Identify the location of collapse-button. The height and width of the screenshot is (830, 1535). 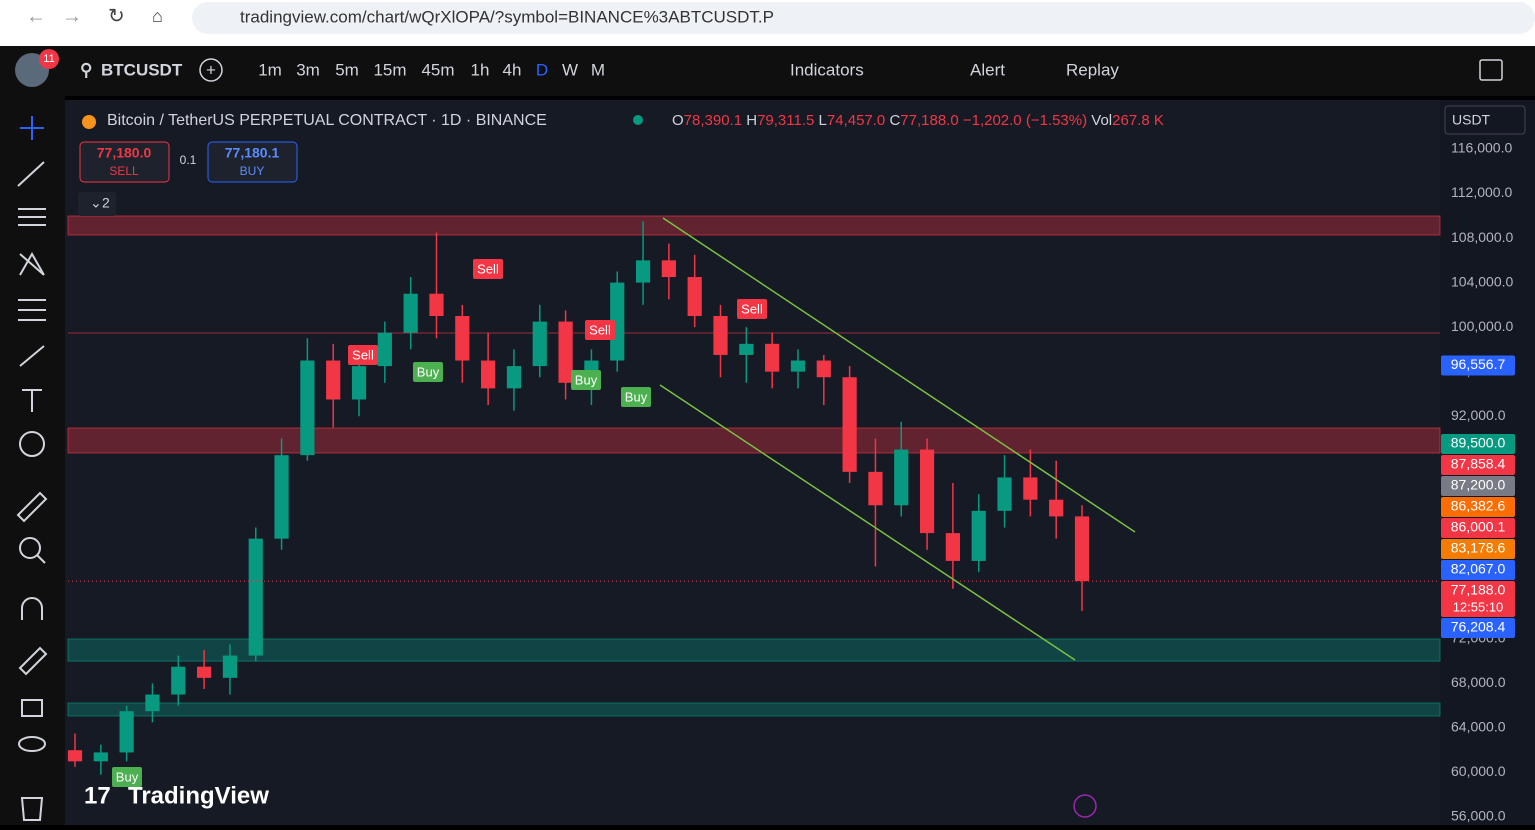
(97, 204).